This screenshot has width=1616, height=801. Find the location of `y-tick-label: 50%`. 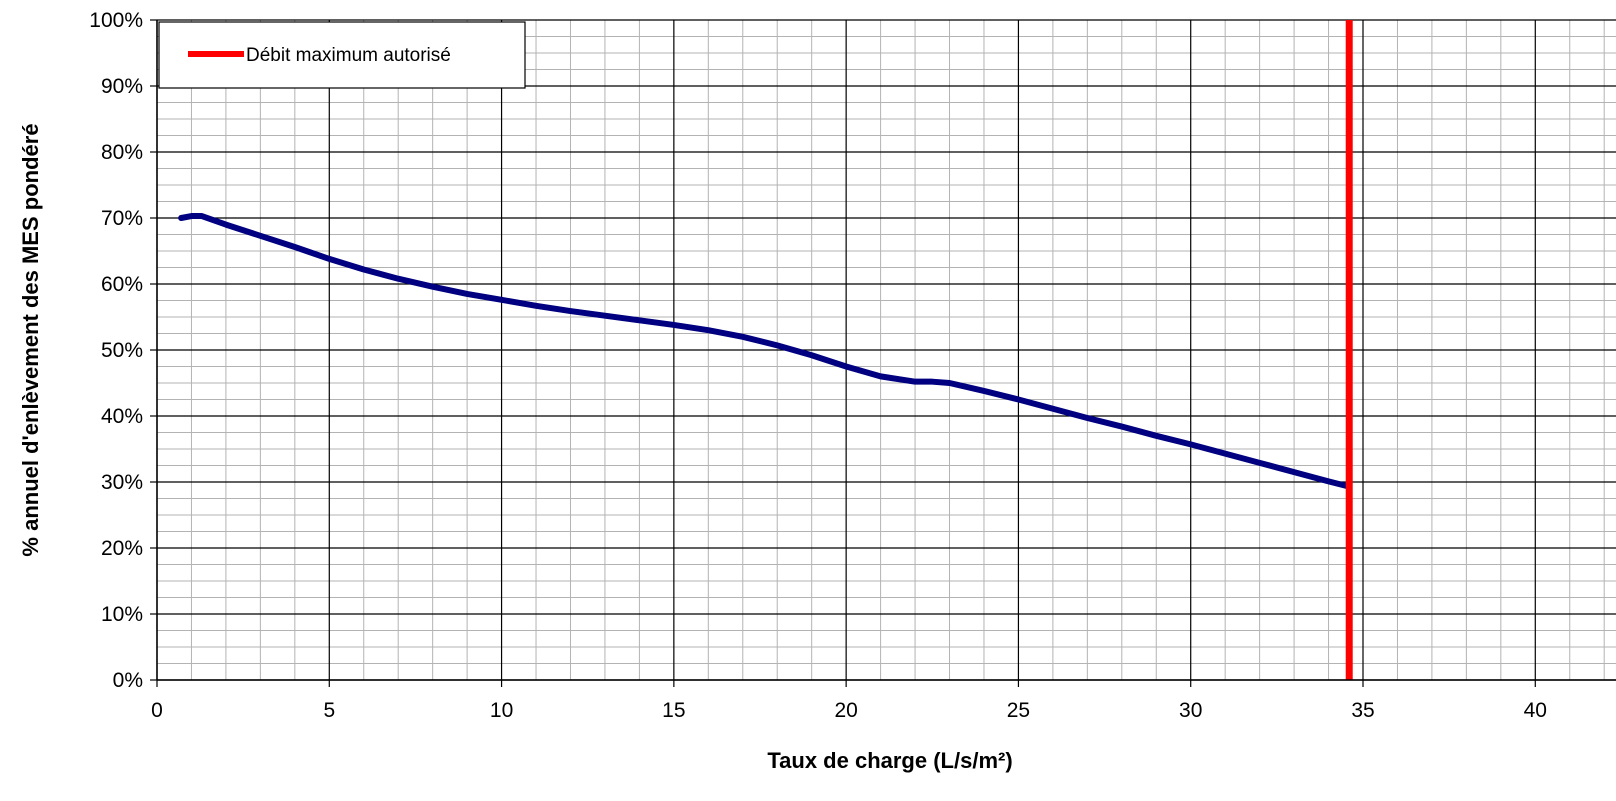

y-tick-label: 50% is located at coordinates (122, 350).